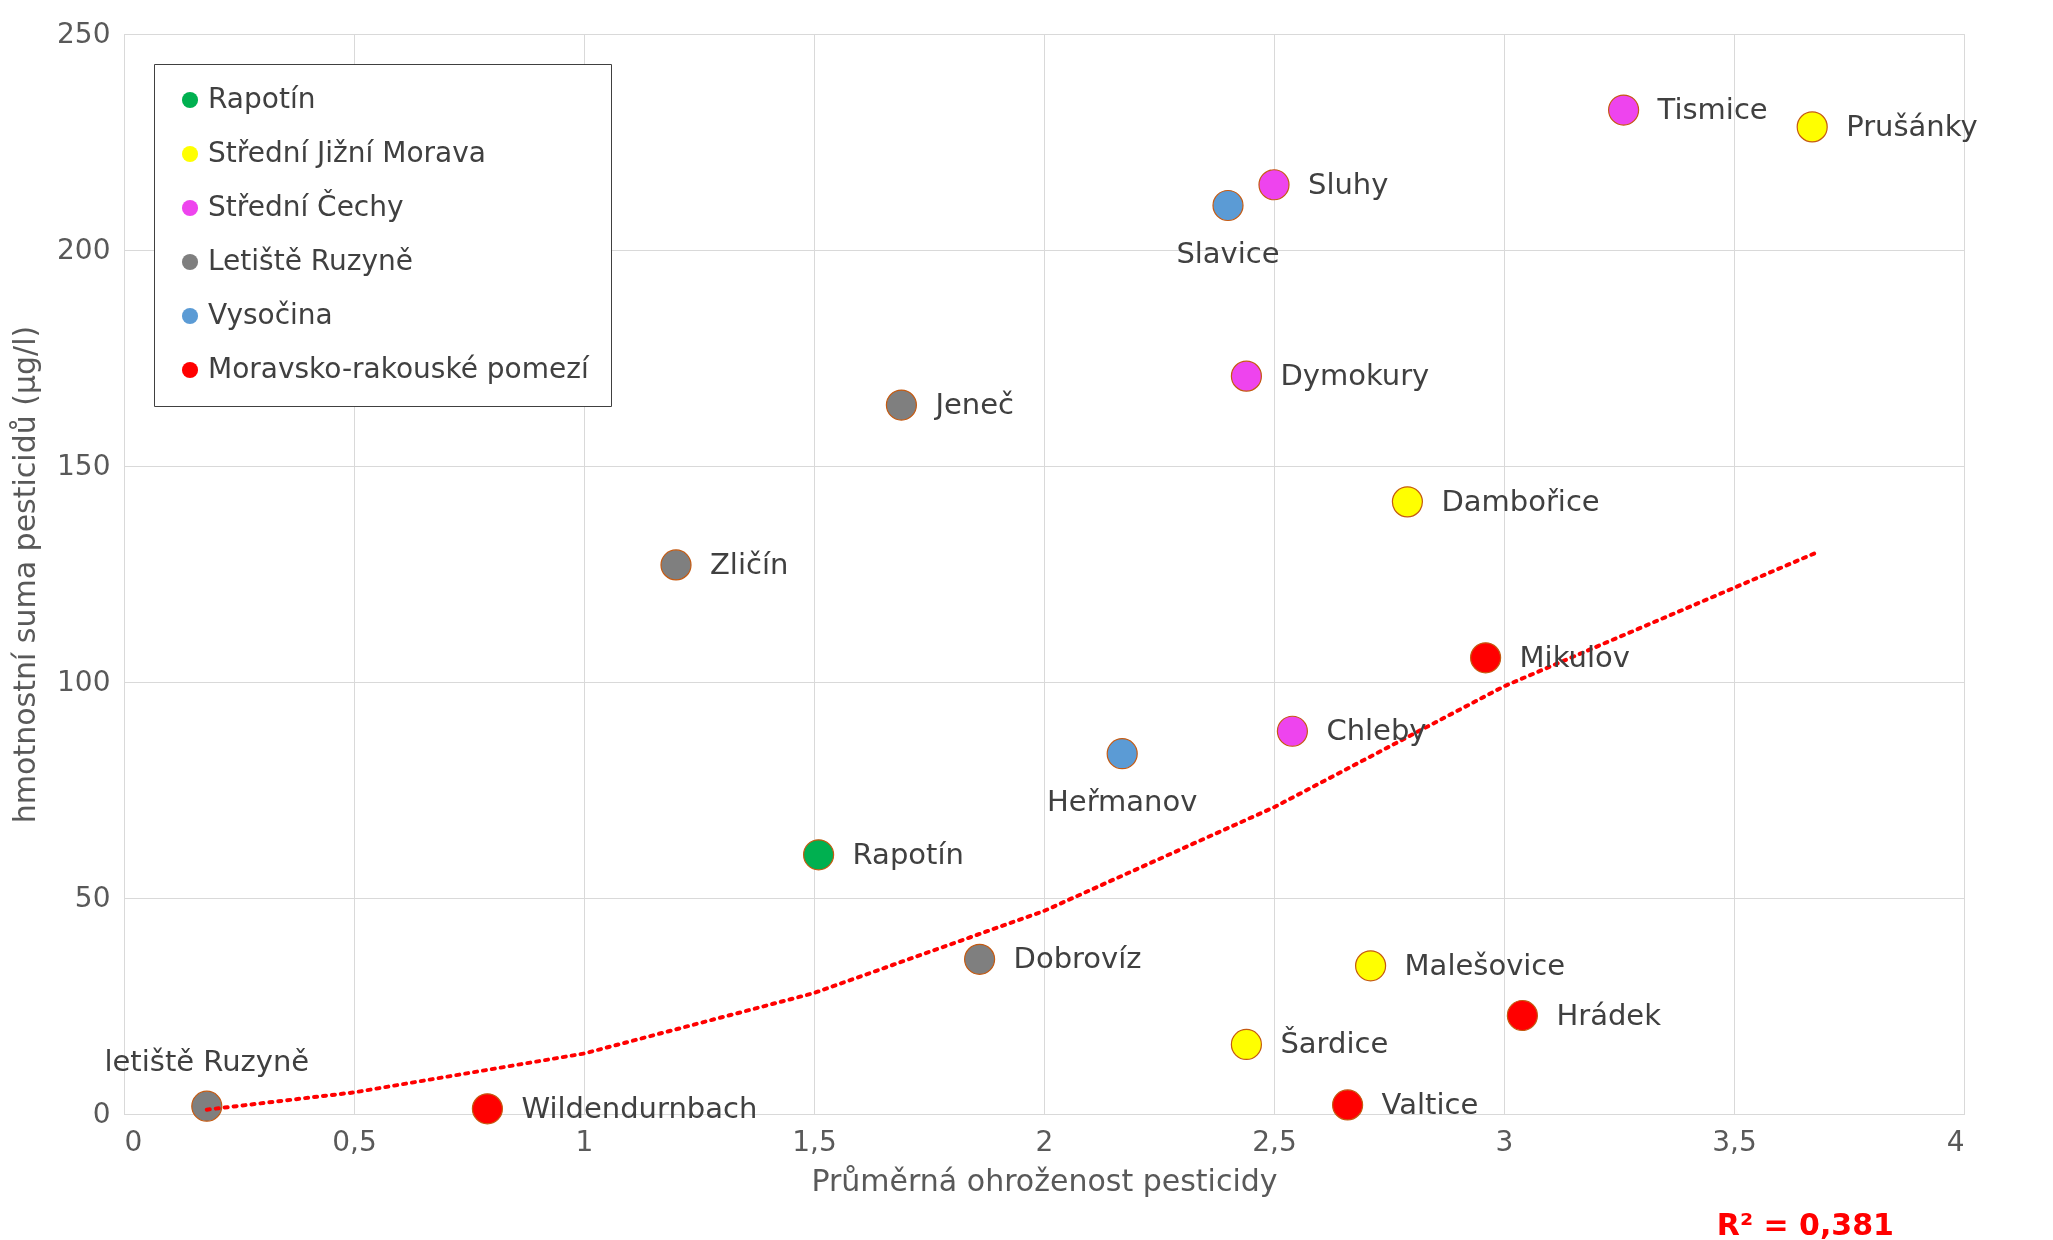 The width and height of the screenshot is (2053, 1240). Describe the element at coordinates (973, 404) in the screenshot. I see `annotation: Jeneč` at that location.